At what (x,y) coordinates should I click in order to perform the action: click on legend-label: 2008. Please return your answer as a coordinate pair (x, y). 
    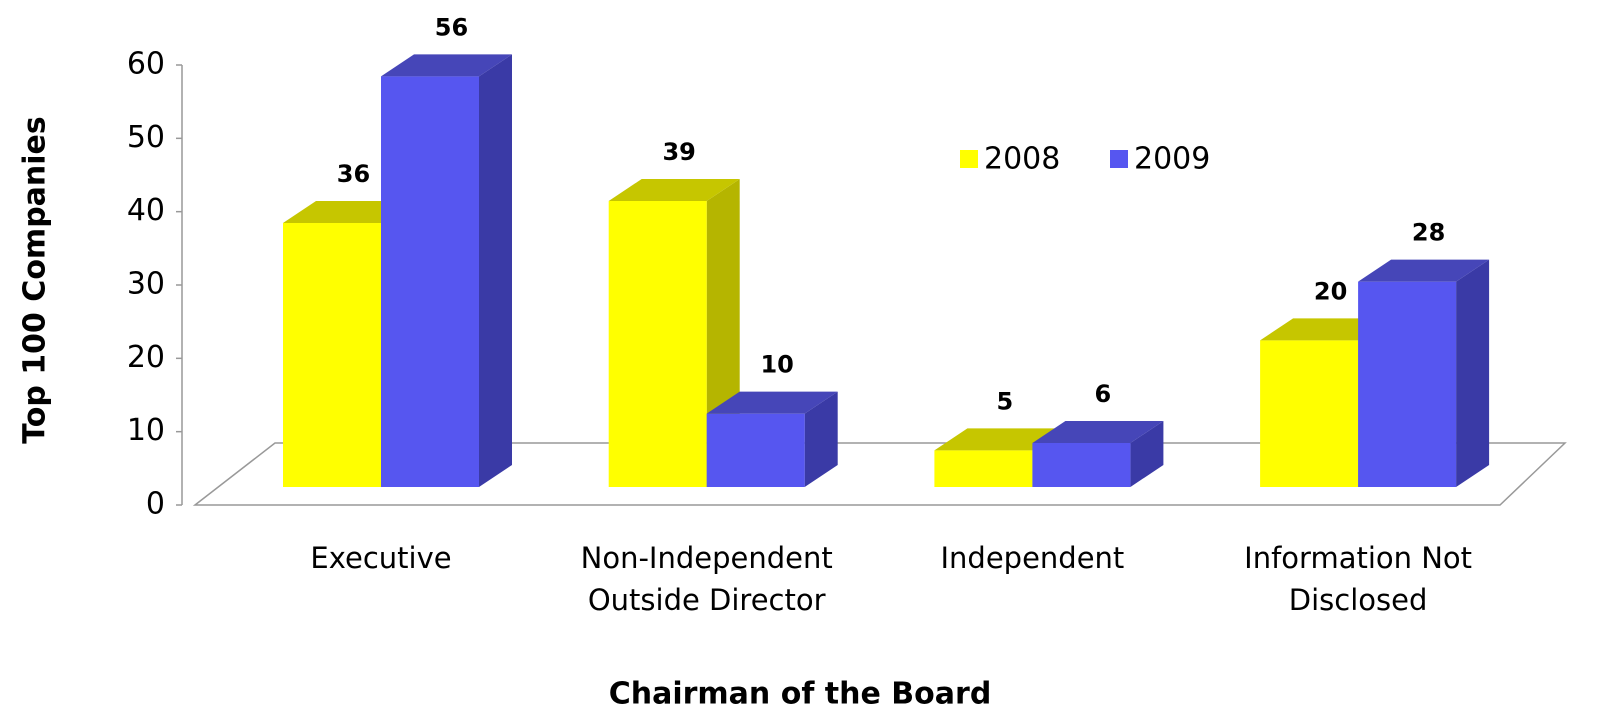
    Looking at the image, I should click on (1022, 159).